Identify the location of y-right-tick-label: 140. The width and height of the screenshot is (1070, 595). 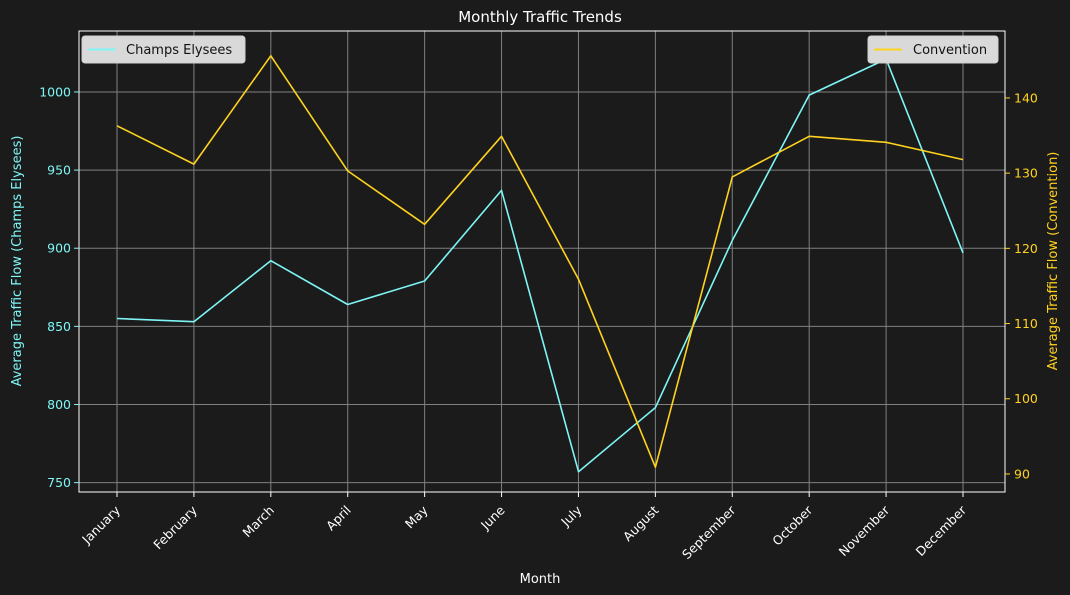
(1026, 97).